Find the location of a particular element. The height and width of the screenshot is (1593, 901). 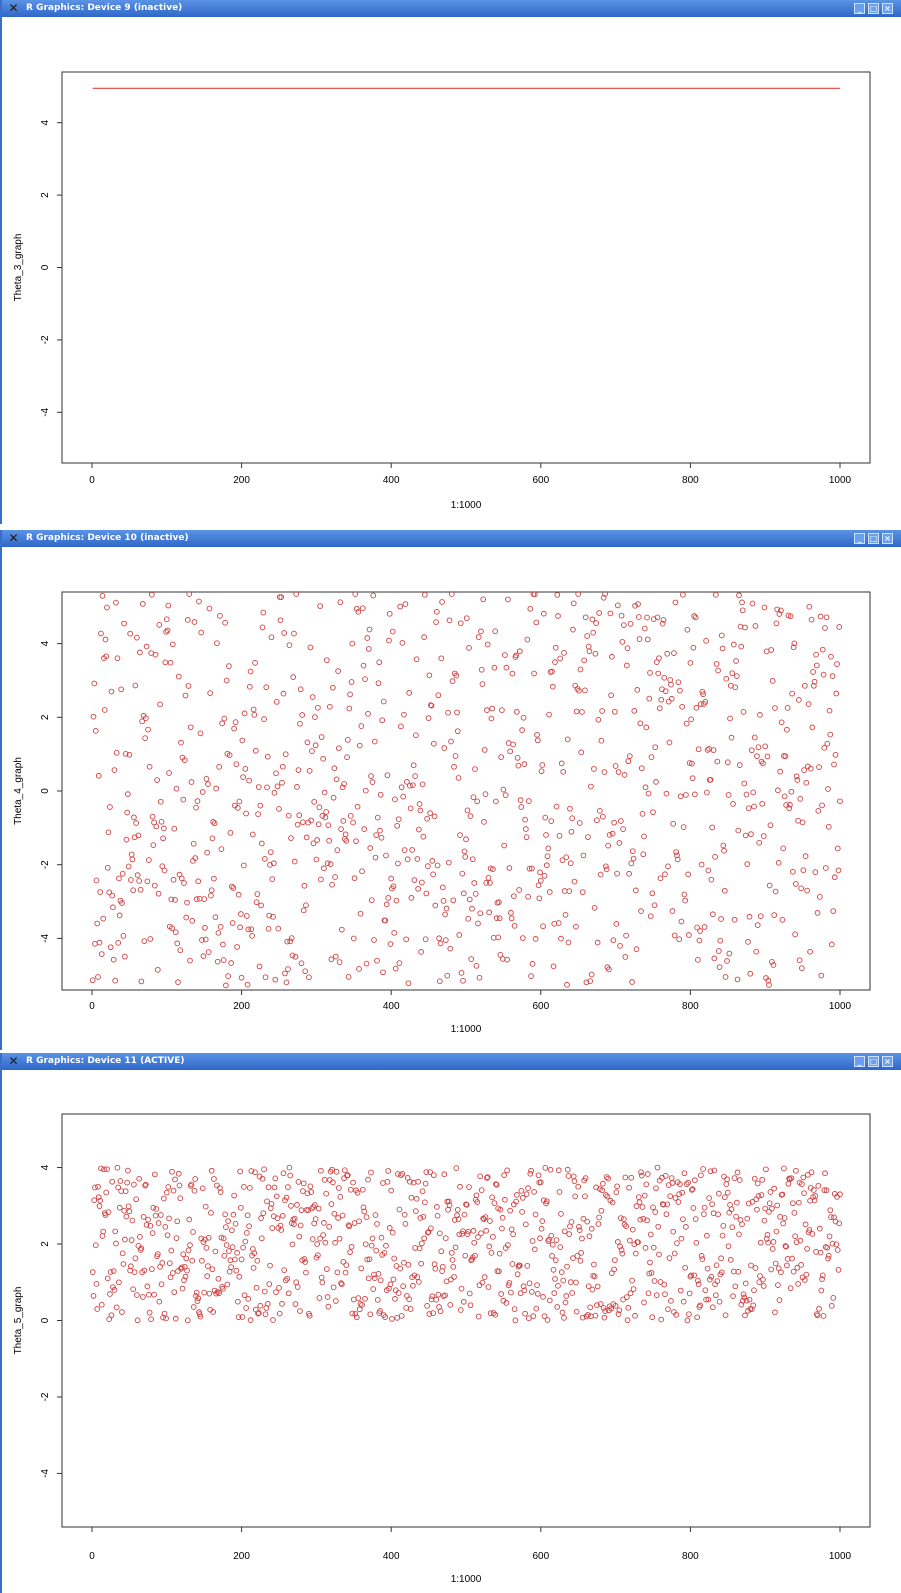

window-titlebar: ✕ R Graphics: Device 9 (inactive) _ □ × is located at coordinates (451, 8).